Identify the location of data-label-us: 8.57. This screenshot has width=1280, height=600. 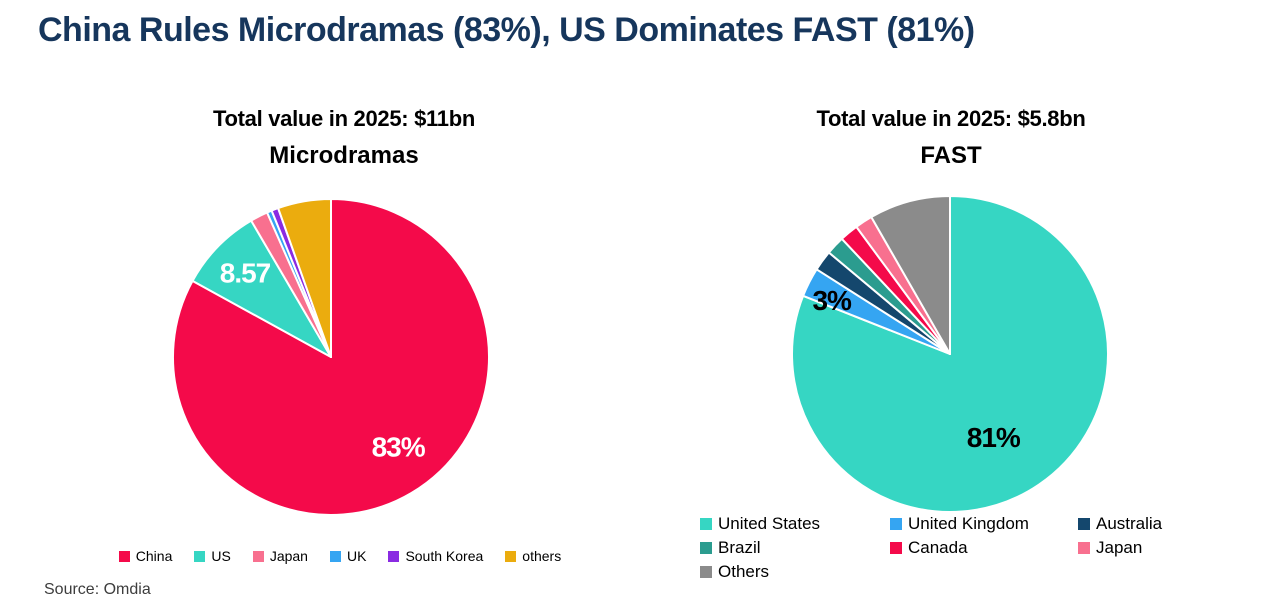
(245, 273).